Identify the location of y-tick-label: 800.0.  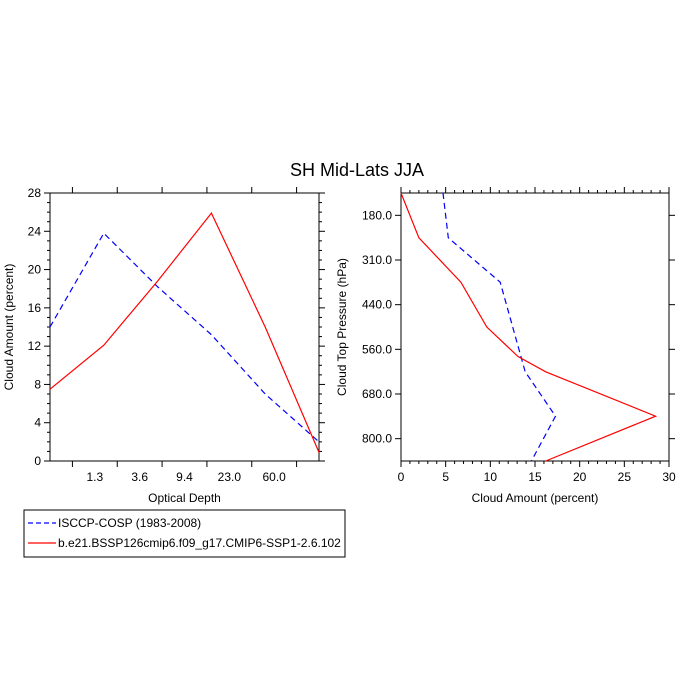
(377, 439).